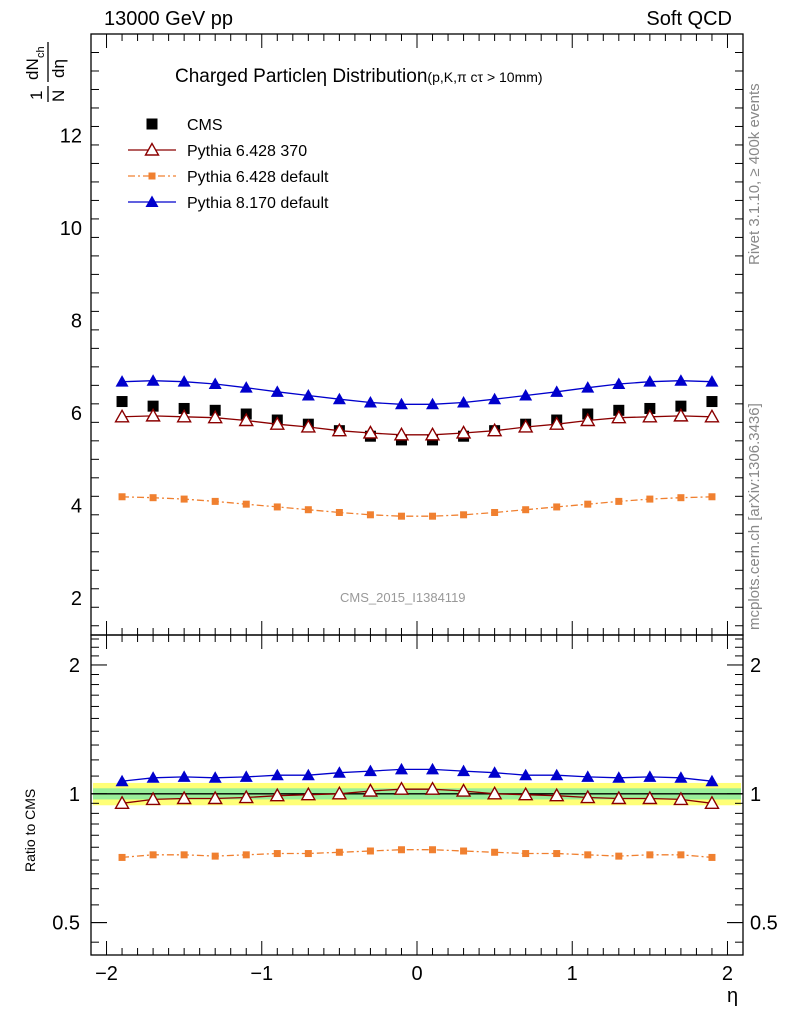  What do you see at coordinates (727, 974) in the screenshot?
I see `x-tick-label: 2` at bounding box center [727, 974].